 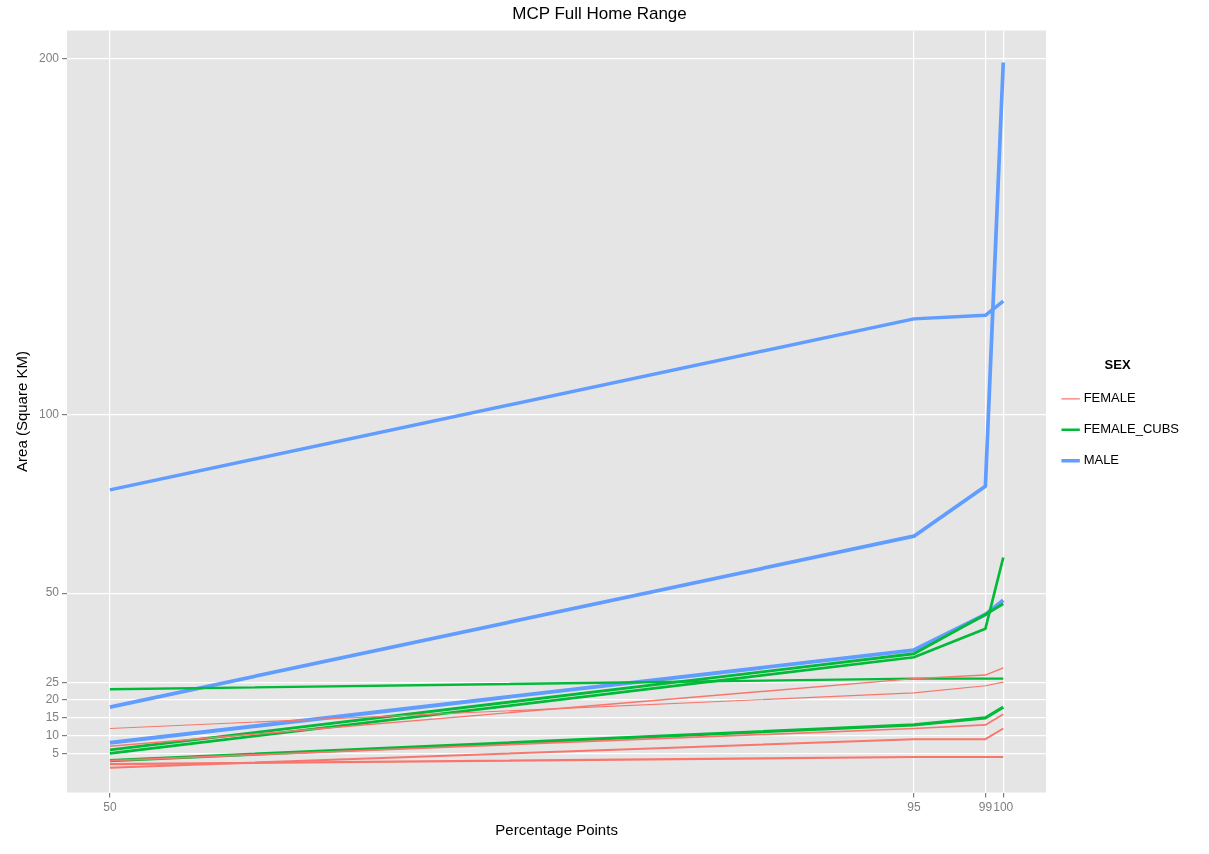 I want to click on y-tick-label: 50, so click(x=52, y=592).